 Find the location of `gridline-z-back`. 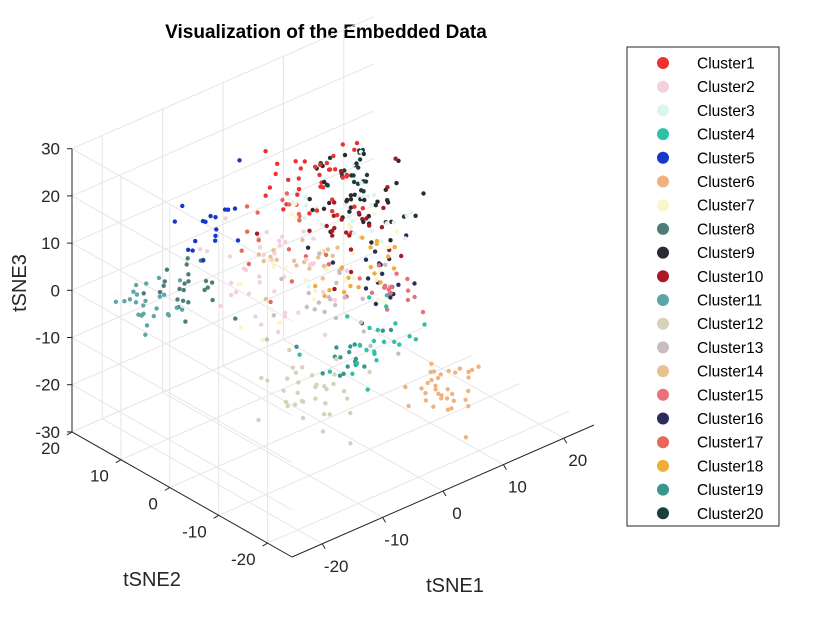

gridline-z-back is located at coordinates (223, 366).